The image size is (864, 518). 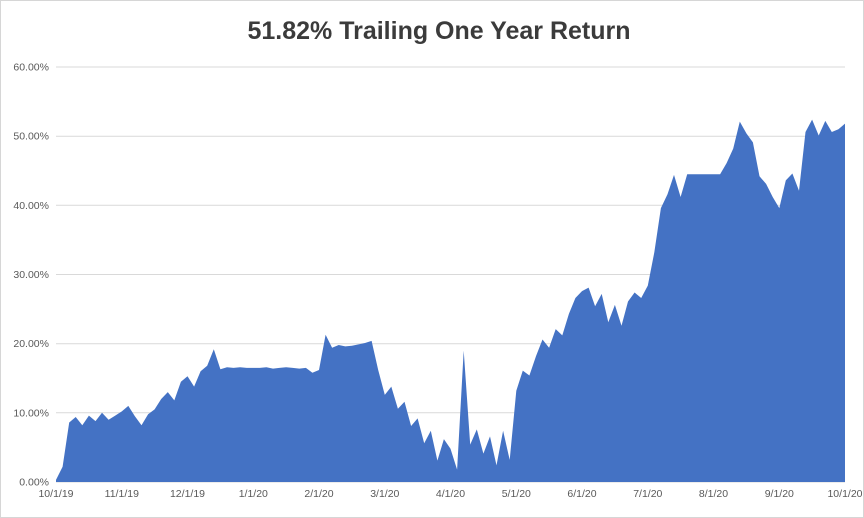 What do you see at coordinates (34, 483) in the screenshot?
I see `y-tick-label: 0.00%` at bounding box center [34, 483].